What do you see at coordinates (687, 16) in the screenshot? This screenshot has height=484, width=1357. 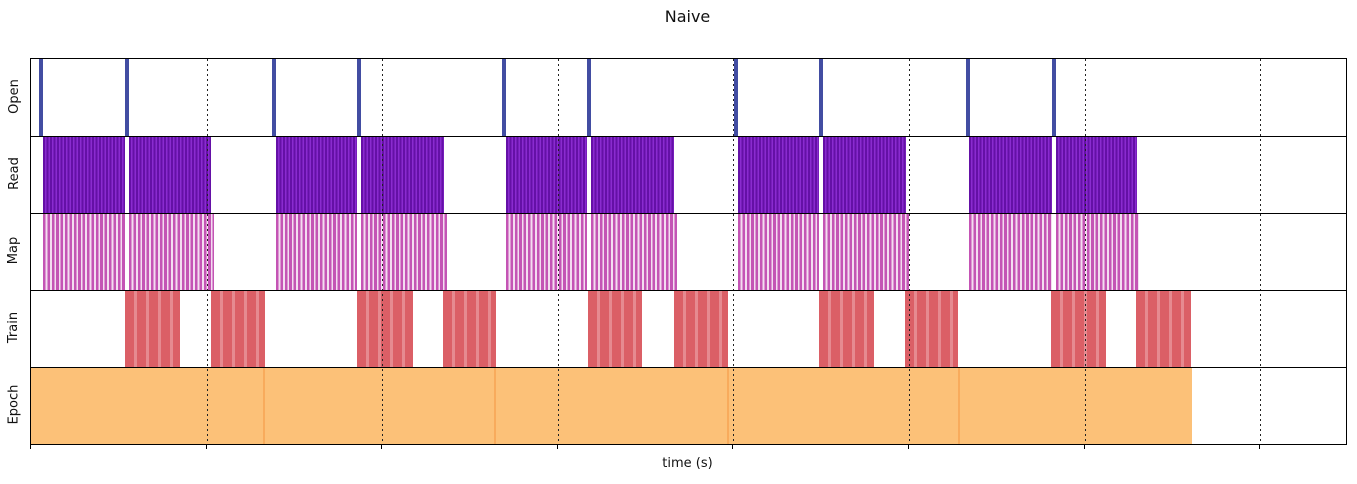 I see `chart-title: Naive` at bounding box center [687, 16].